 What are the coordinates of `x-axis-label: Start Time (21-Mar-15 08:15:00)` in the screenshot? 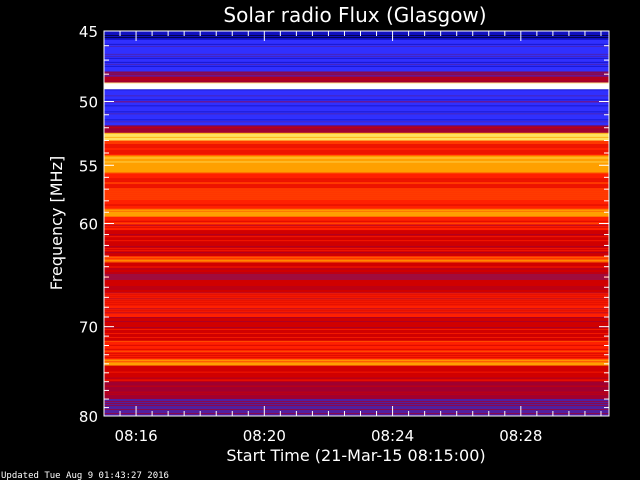 It's located at (355, 455).